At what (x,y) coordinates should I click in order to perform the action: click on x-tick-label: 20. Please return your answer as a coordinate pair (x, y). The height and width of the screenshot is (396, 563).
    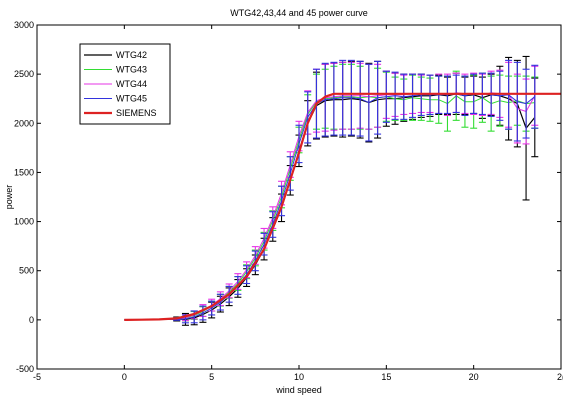
    Looking at the image, I should click on (474, 377).